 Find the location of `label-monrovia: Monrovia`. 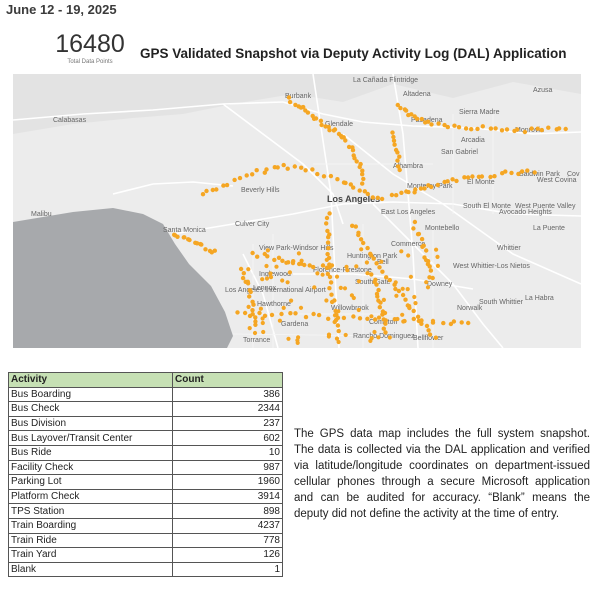

label-monrovia: Monrovia is located at coordinates (529, 130).